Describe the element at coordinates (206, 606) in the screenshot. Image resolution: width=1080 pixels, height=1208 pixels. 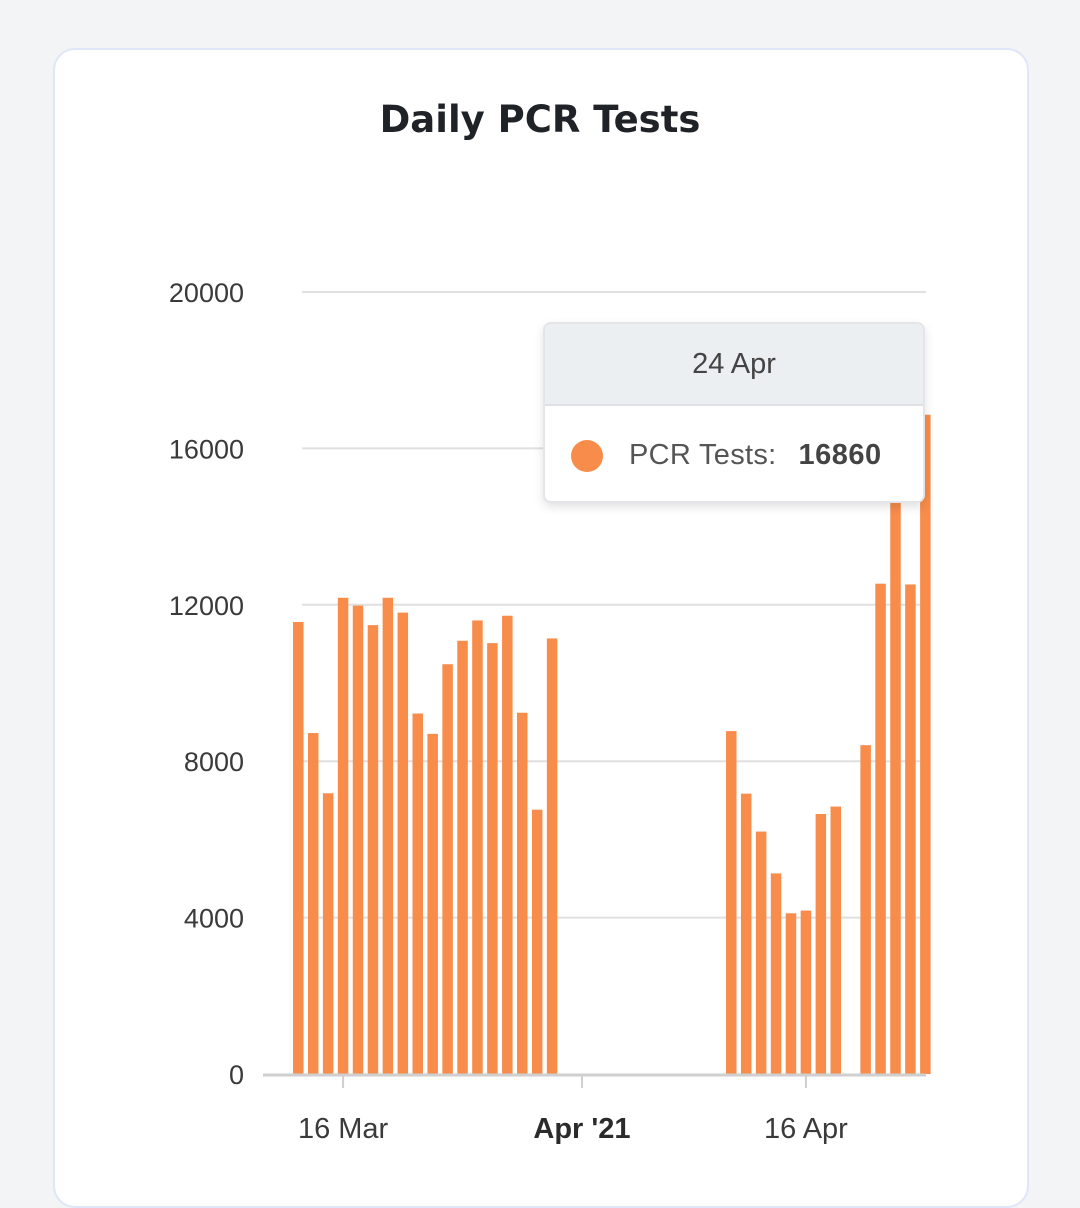
I see `y-tick-label: 12000` at that location.